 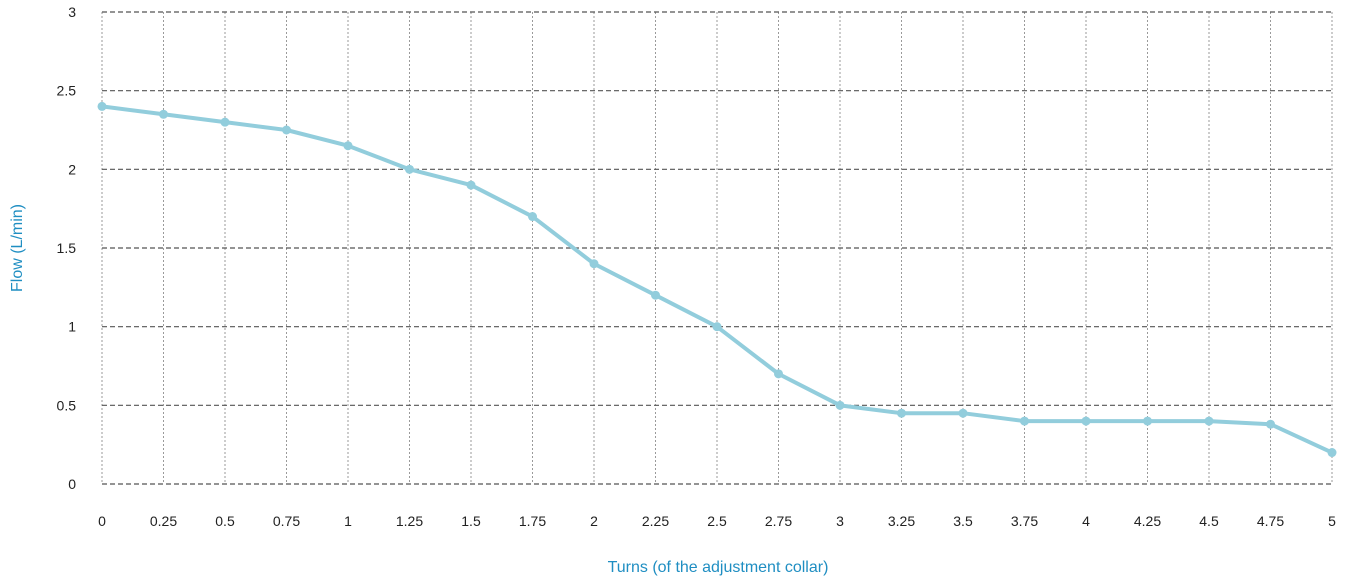 What do you see at coordinates (655, 521) in the screenshot?
I see `x-tick-label: 2.25` at bounding box center [655, 521].